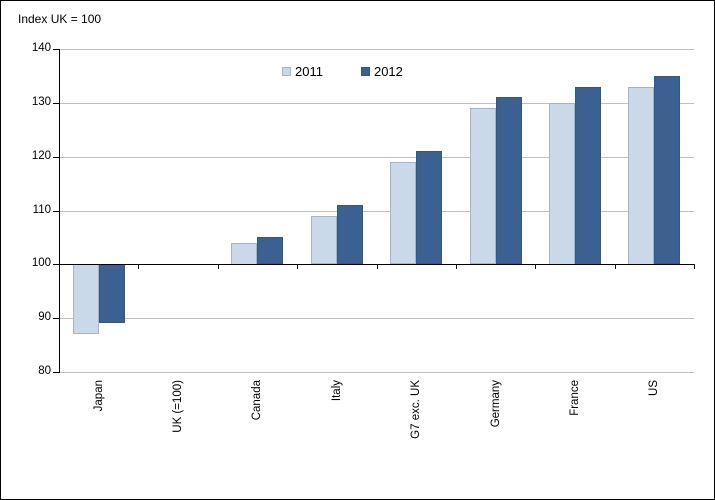  What do you see at coordinates (350, 234) in the screenshot?
I see `bar-2012-italy` at bounding box center [350, 234].